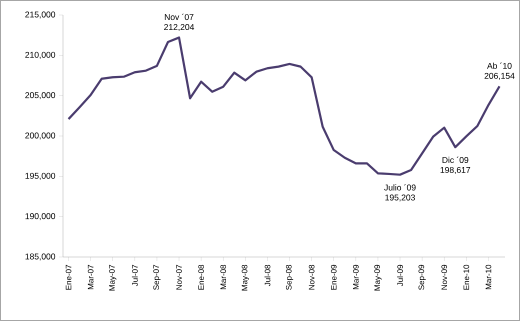  Describe the element at coordinates (41, 257) in the screenshot. I see `y-tick-label: 185,000` at that location.